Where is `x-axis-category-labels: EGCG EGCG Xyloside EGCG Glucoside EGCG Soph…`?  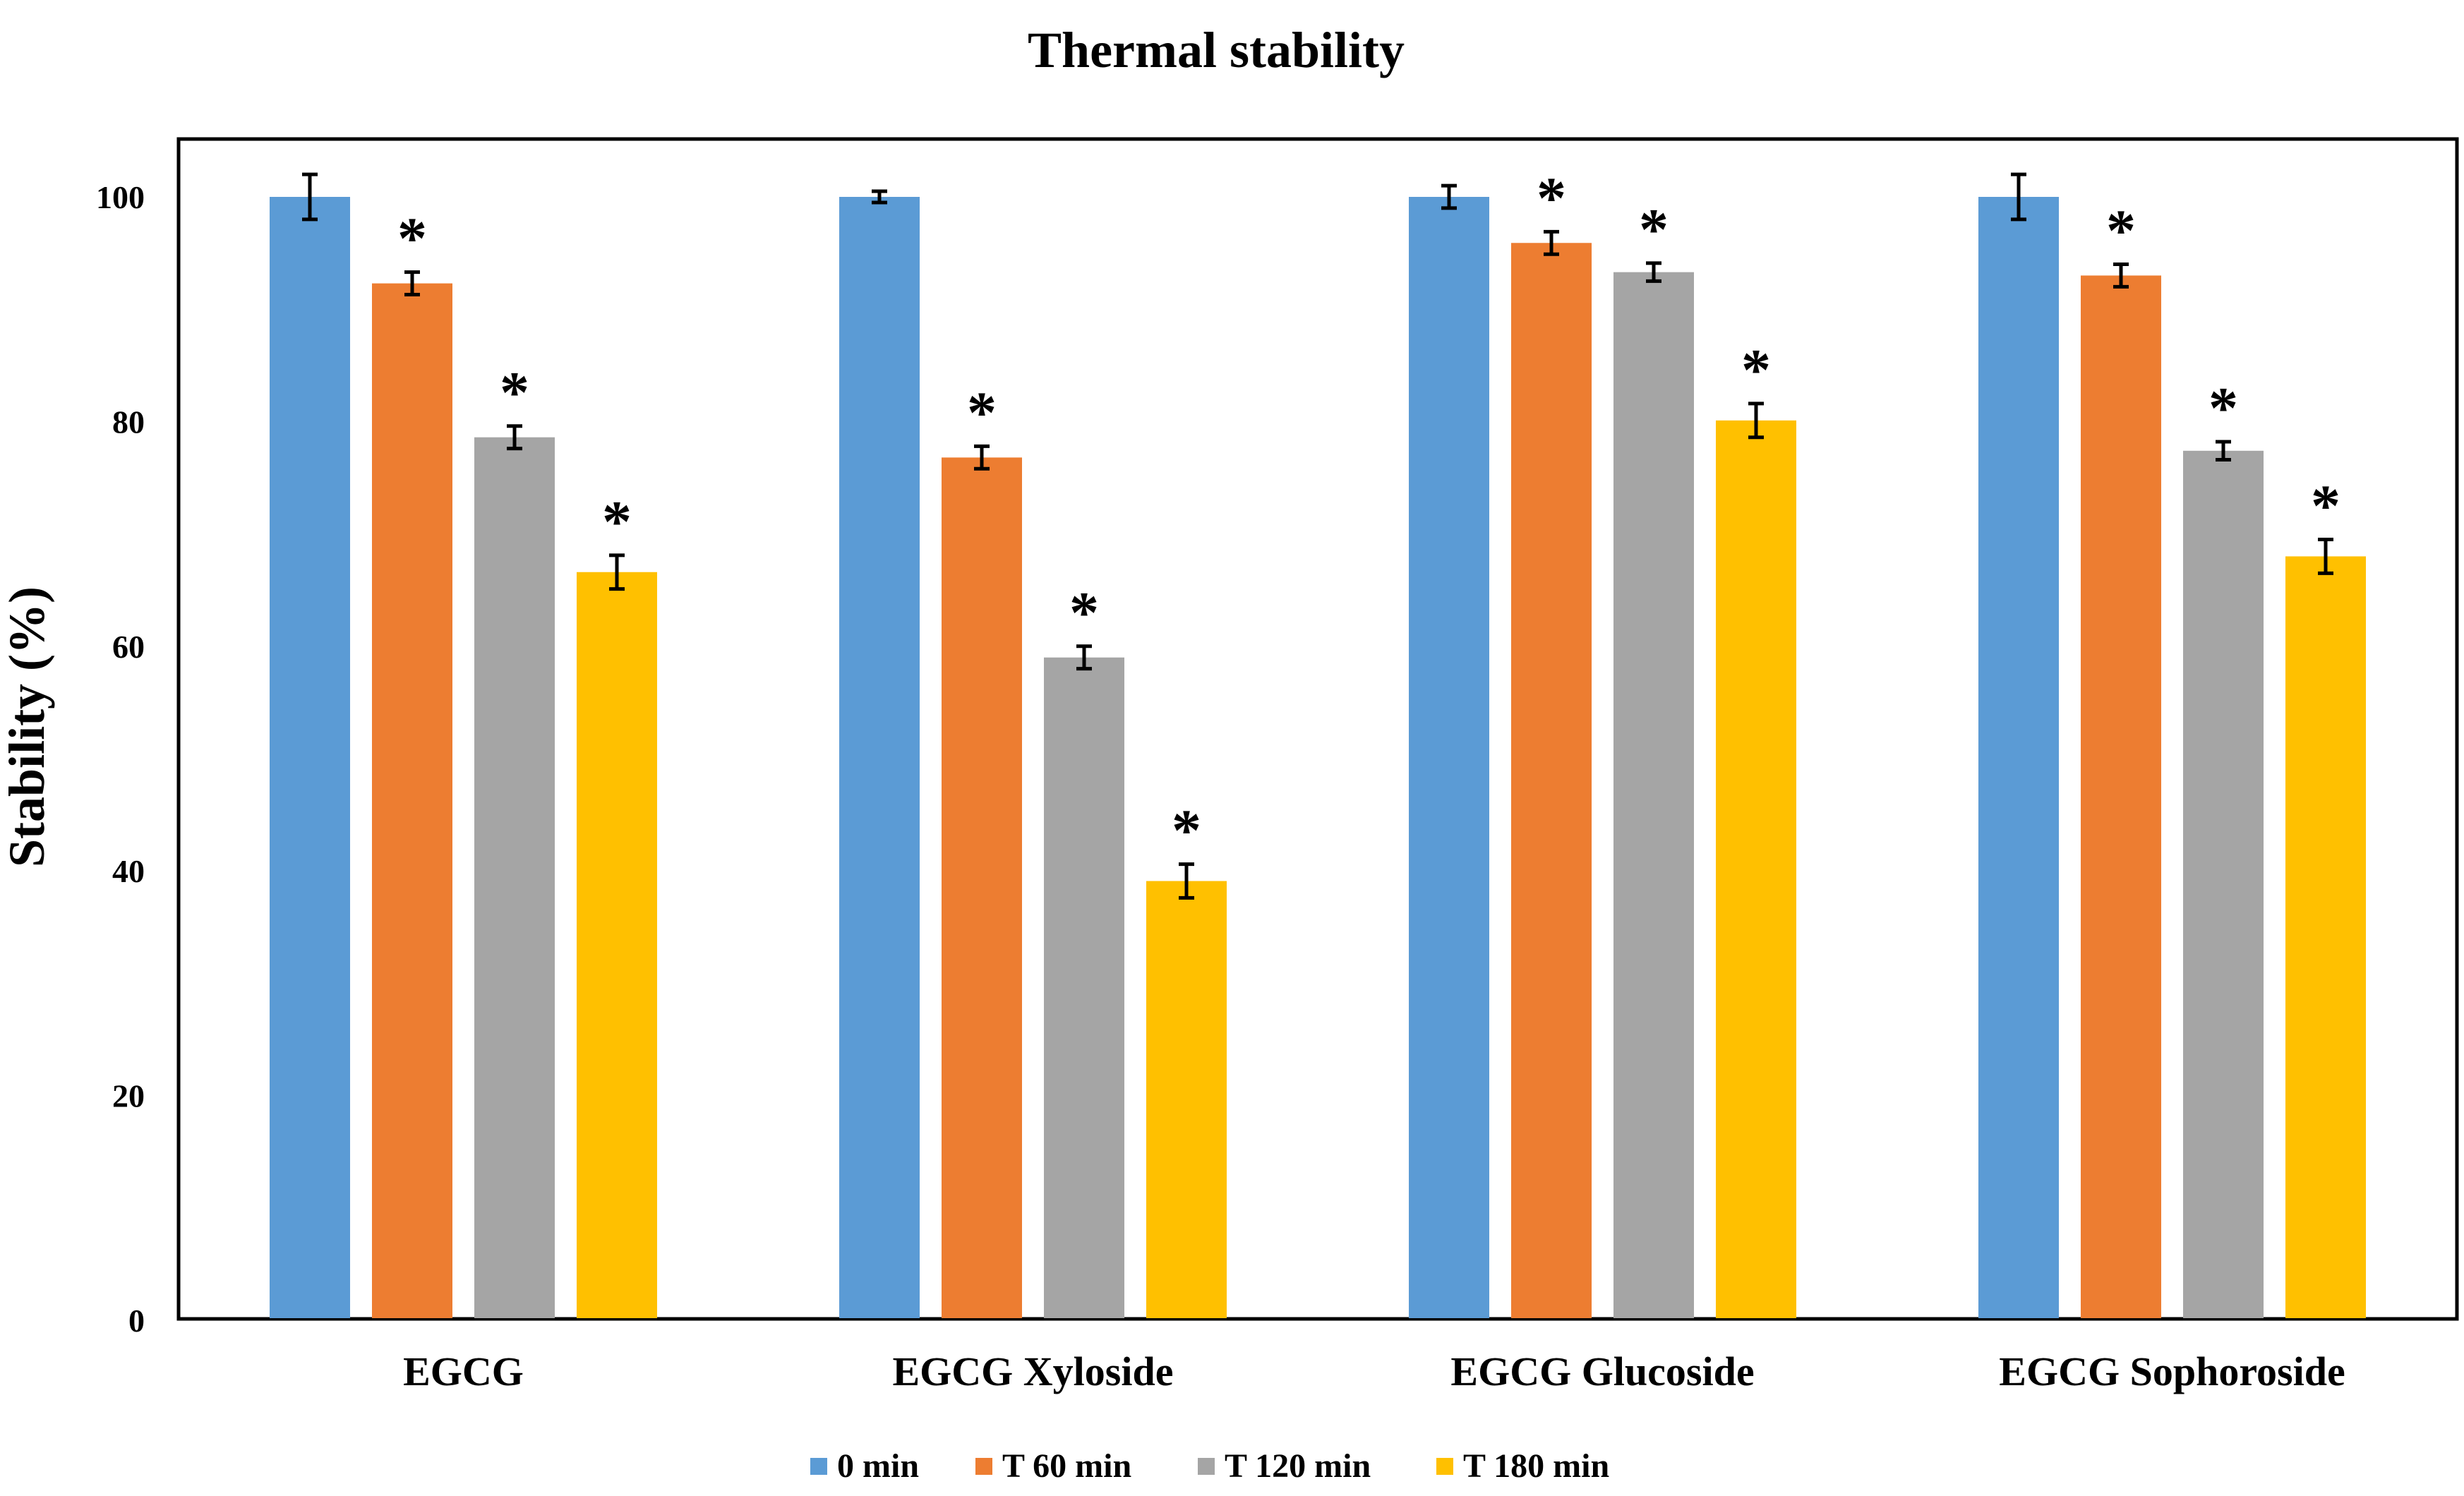
x-axis-category-labels: EGCG EGCG Xyloside EGCG Glucoside EGCG Soph… is located at coordinates (1374, 1371).